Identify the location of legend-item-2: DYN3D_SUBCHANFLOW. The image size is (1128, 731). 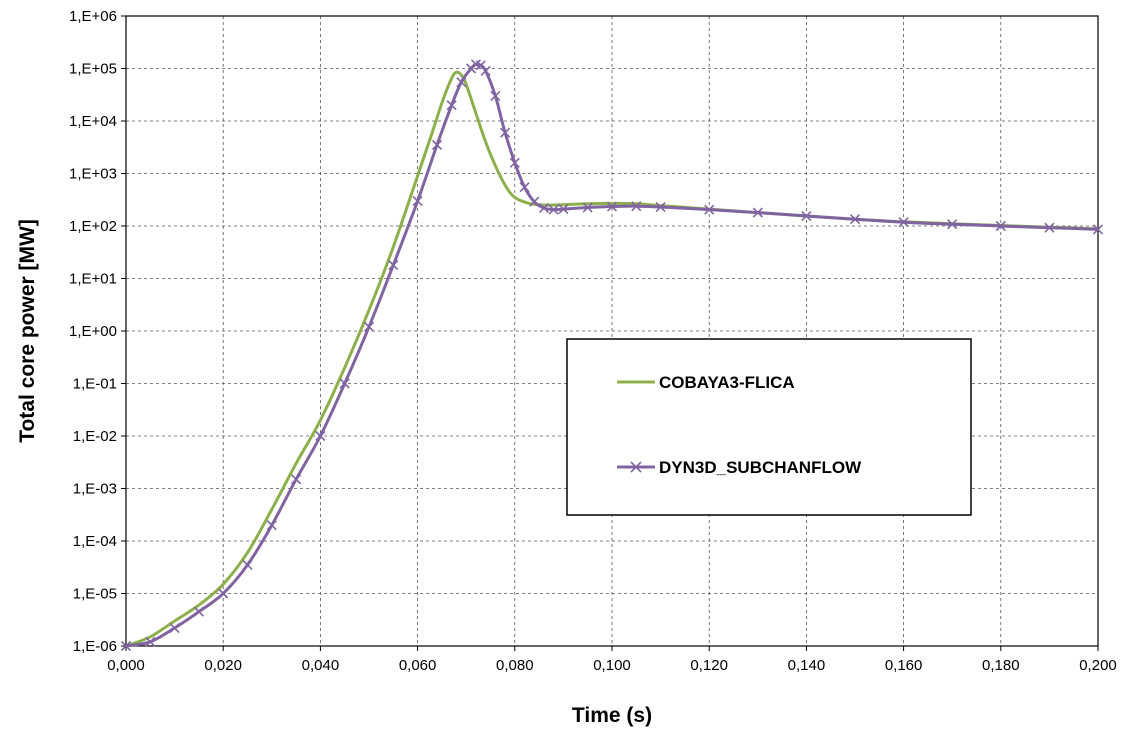
(739, 467).